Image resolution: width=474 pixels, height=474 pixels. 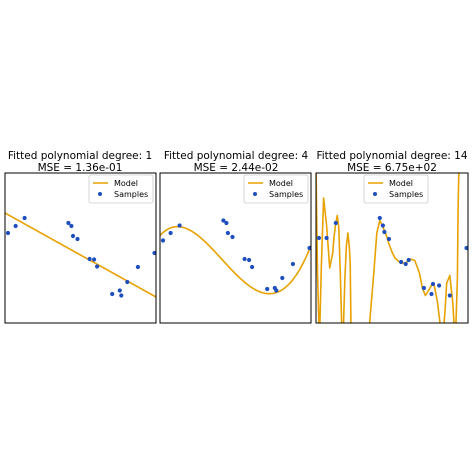 I want to click on subplot-1-mse: MSE = 1.36e-01, so click(x=80, y=168).